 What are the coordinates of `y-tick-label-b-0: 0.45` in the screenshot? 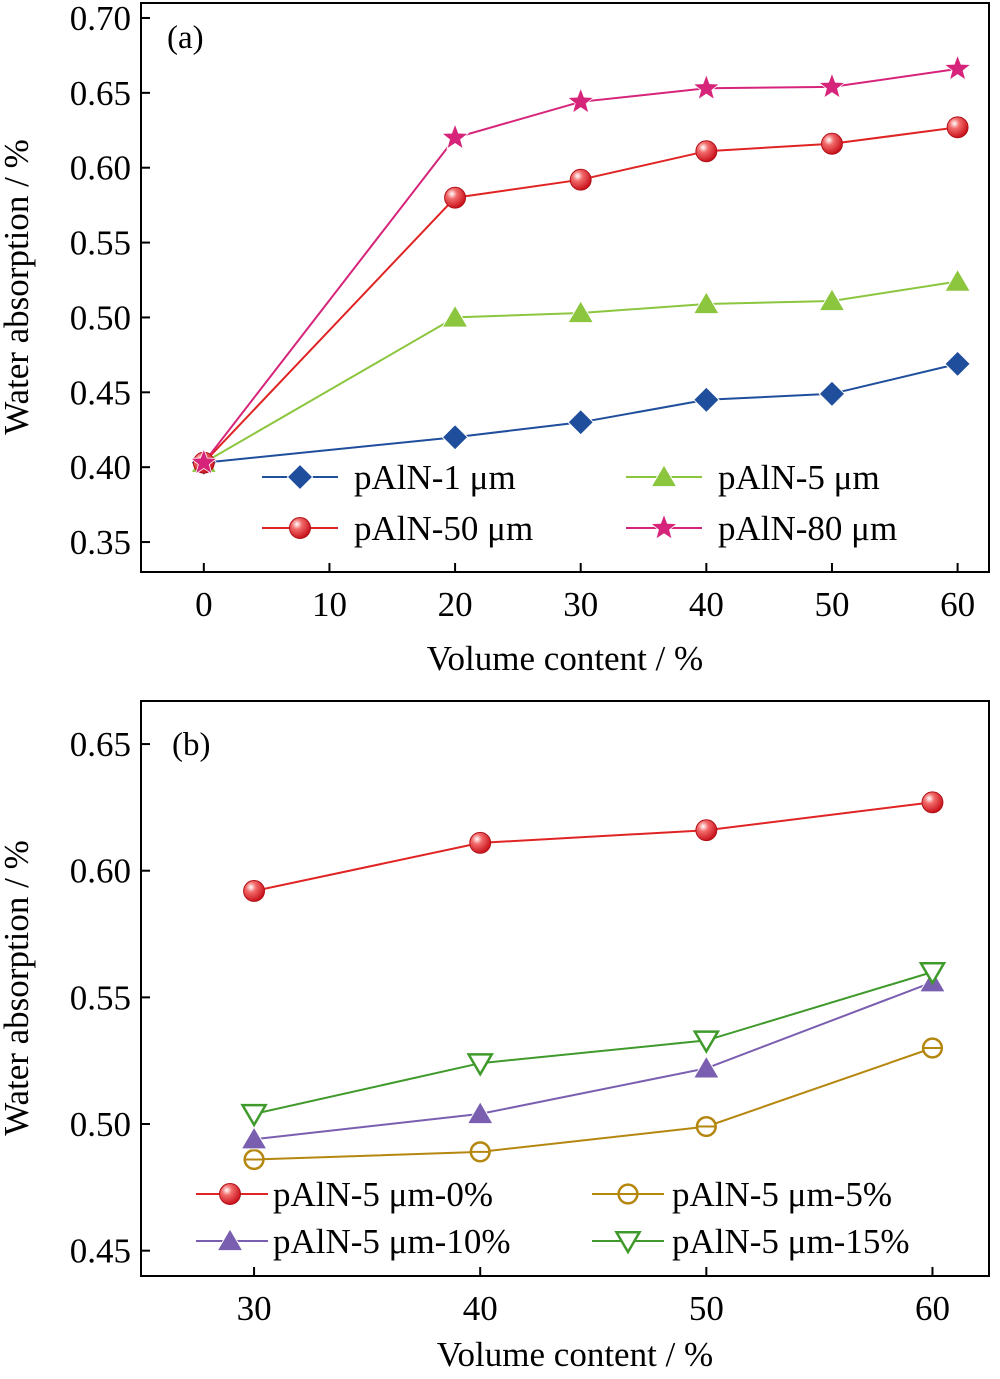 It's located at (100, 1251).